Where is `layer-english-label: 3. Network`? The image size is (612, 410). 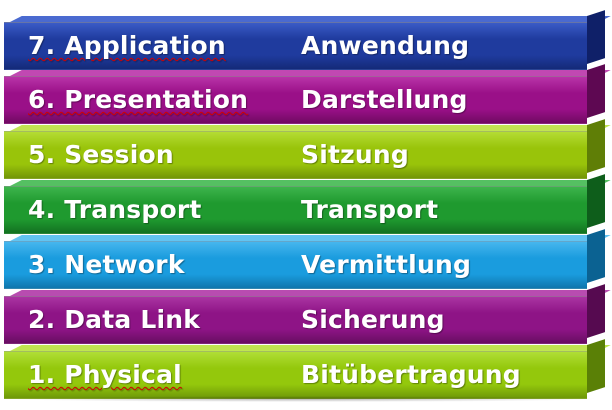 layer-english-label: 3. Network is located at coordinates (106, 264).